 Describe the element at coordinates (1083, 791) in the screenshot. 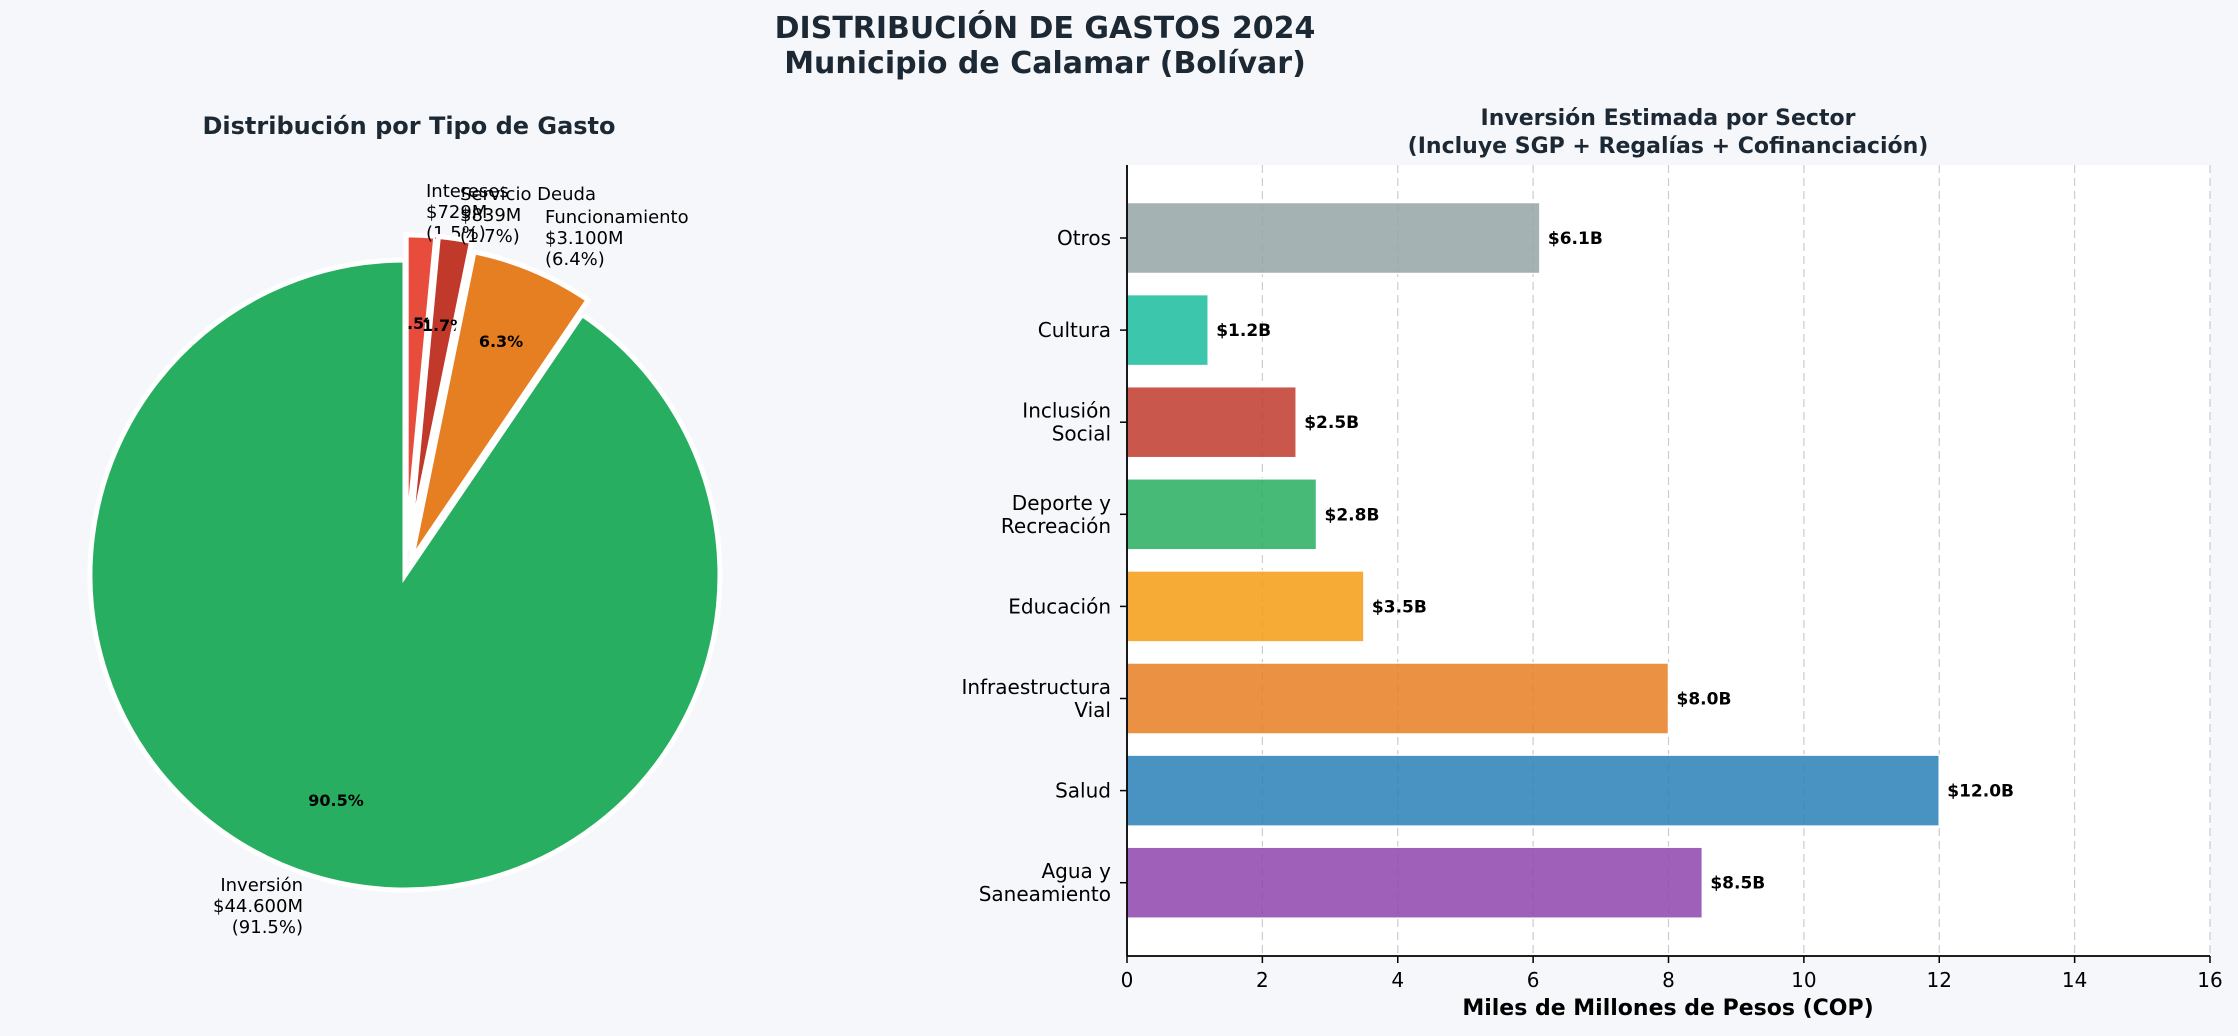

I see `y-category-label: Salud` at that location.